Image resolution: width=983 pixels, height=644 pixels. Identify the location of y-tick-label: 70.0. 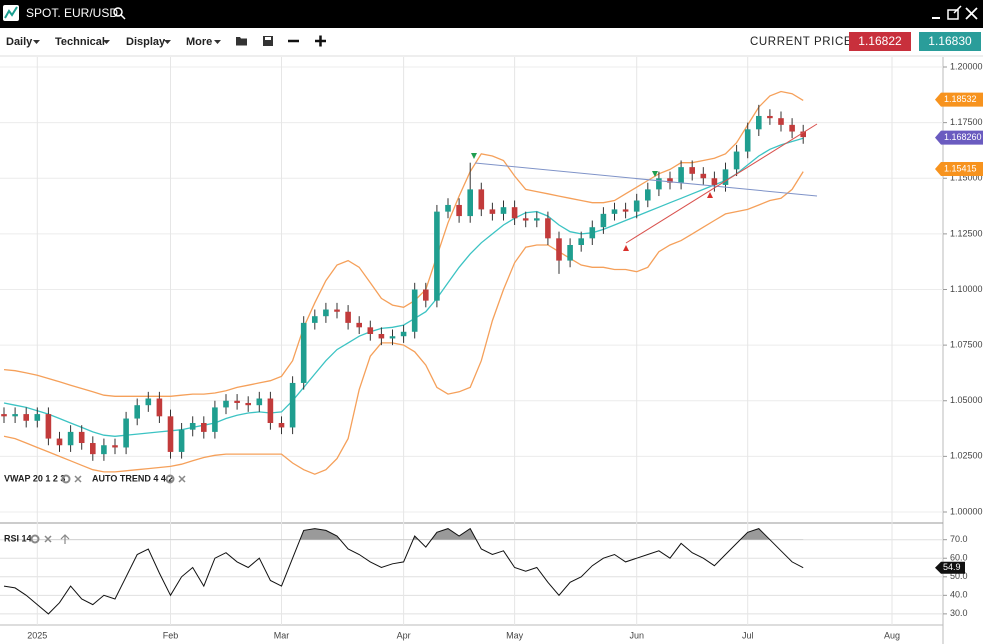
(959, 539).